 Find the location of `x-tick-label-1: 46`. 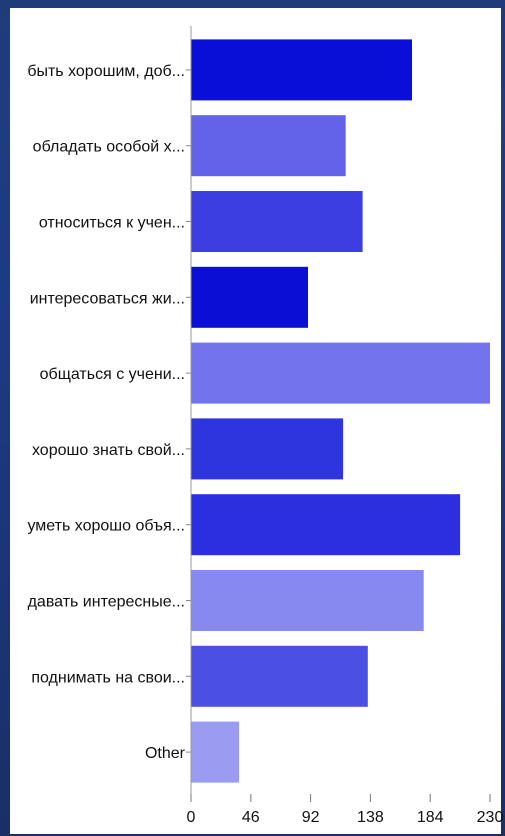

x-tick-label-1: 46 is located at coordinates (251, 817).